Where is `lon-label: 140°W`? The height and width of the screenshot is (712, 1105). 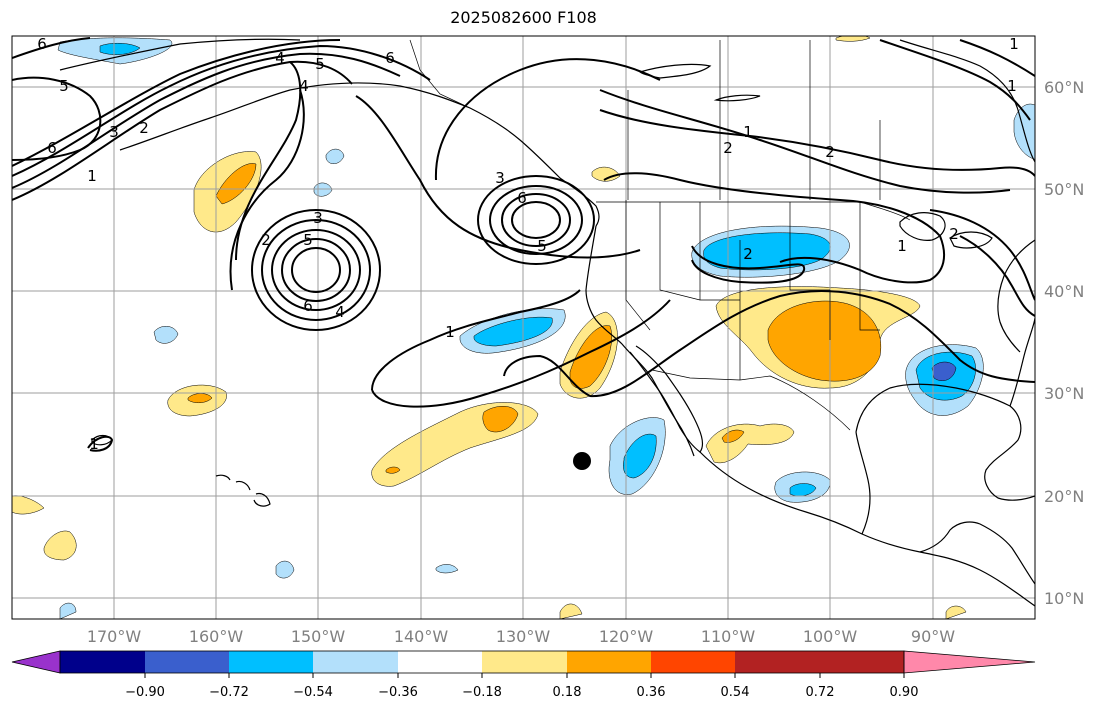 lon-label: 140°W is located at coordinates (421, 636).